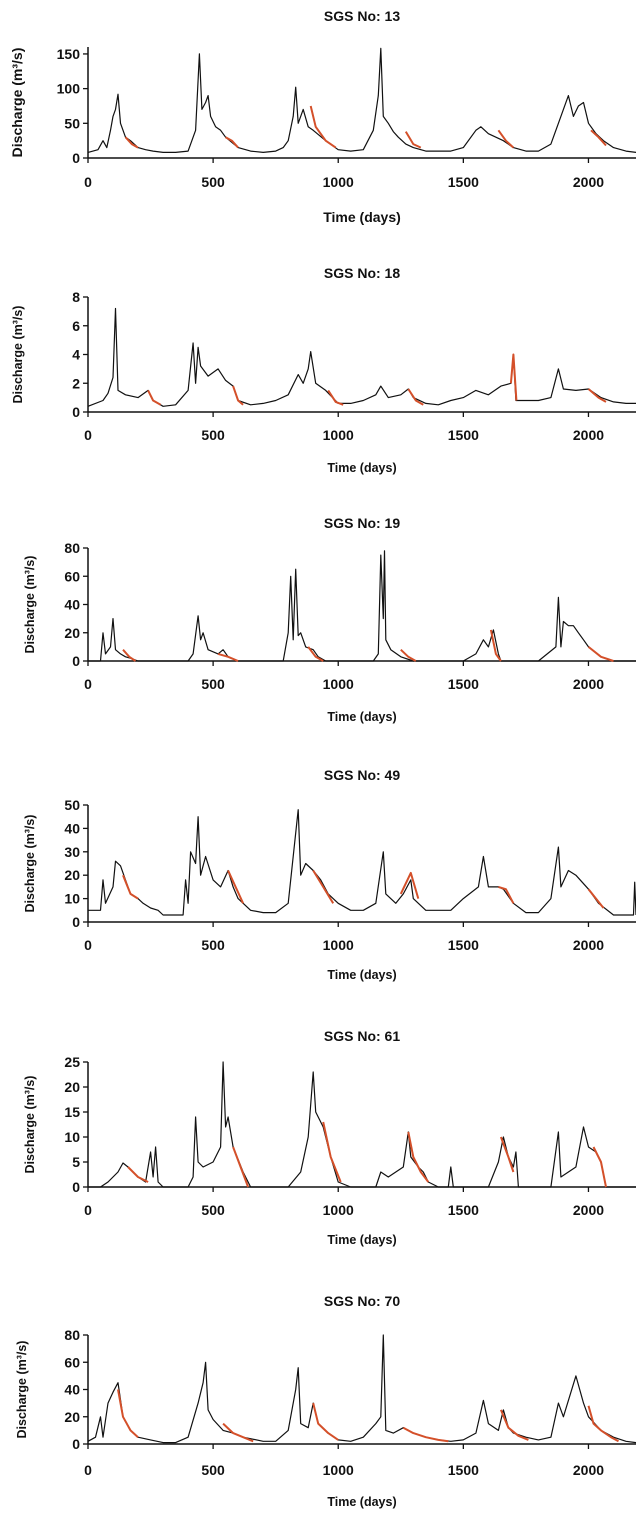 This screenshot has height=1517, width=636. What do you see at coordinates (76, 297) in the screenshot?
I see `y-tick-label: 8` at bounding box center [76, 297].